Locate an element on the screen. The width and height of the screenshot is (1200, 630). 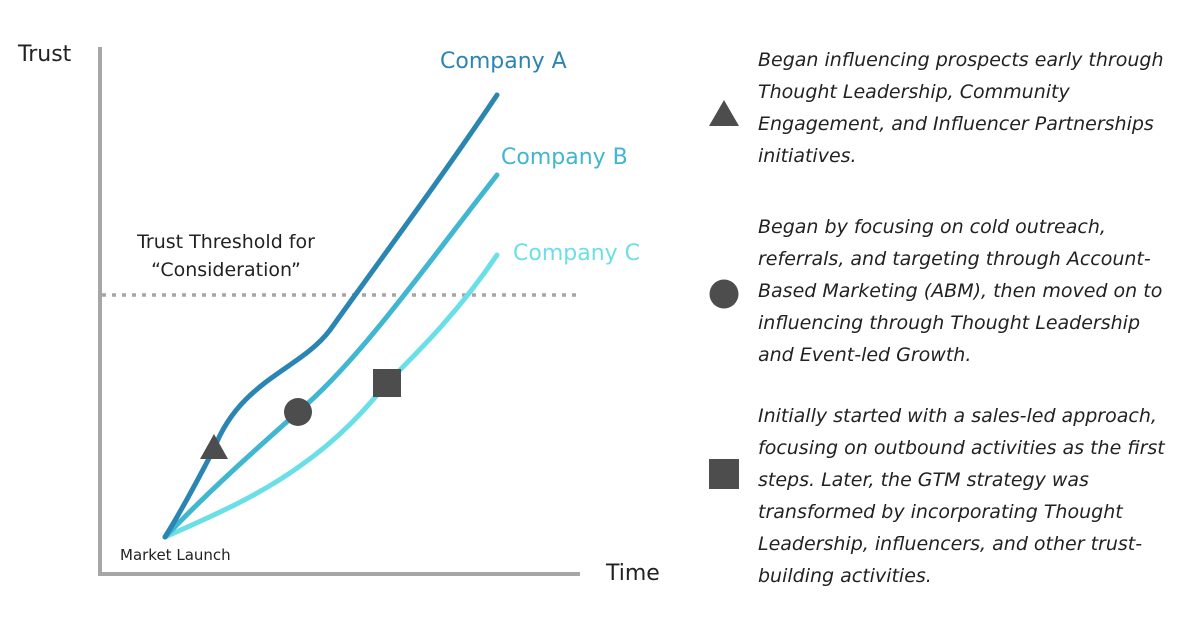
threshold-label-line2: “Consideration” is located at coordinates (226, 270).